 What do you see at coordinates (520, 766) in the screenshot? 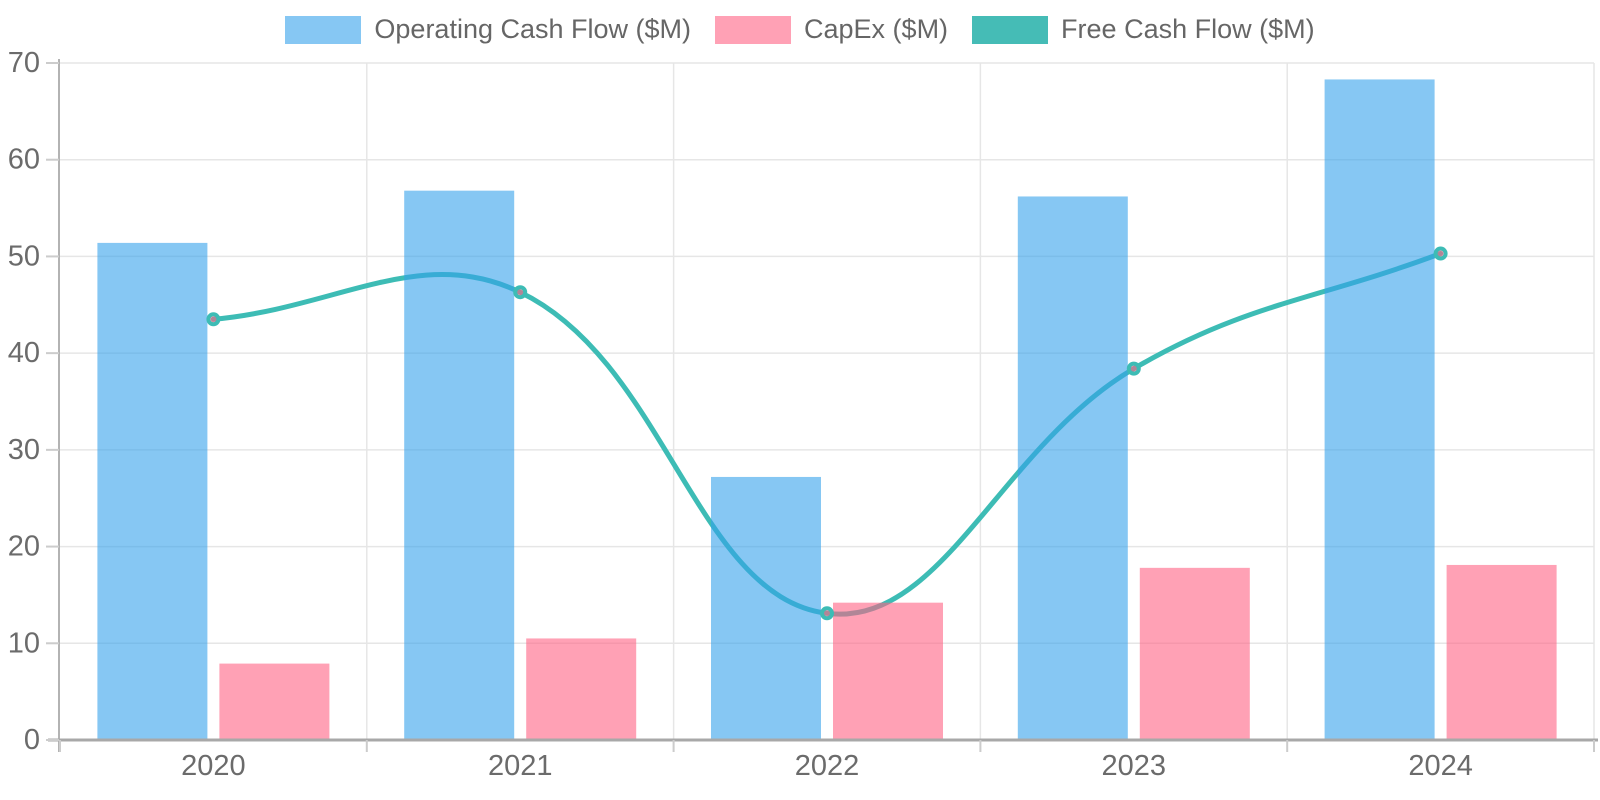
I see `x-axis-label-2021: 2021` at bounding box center [520, 766].